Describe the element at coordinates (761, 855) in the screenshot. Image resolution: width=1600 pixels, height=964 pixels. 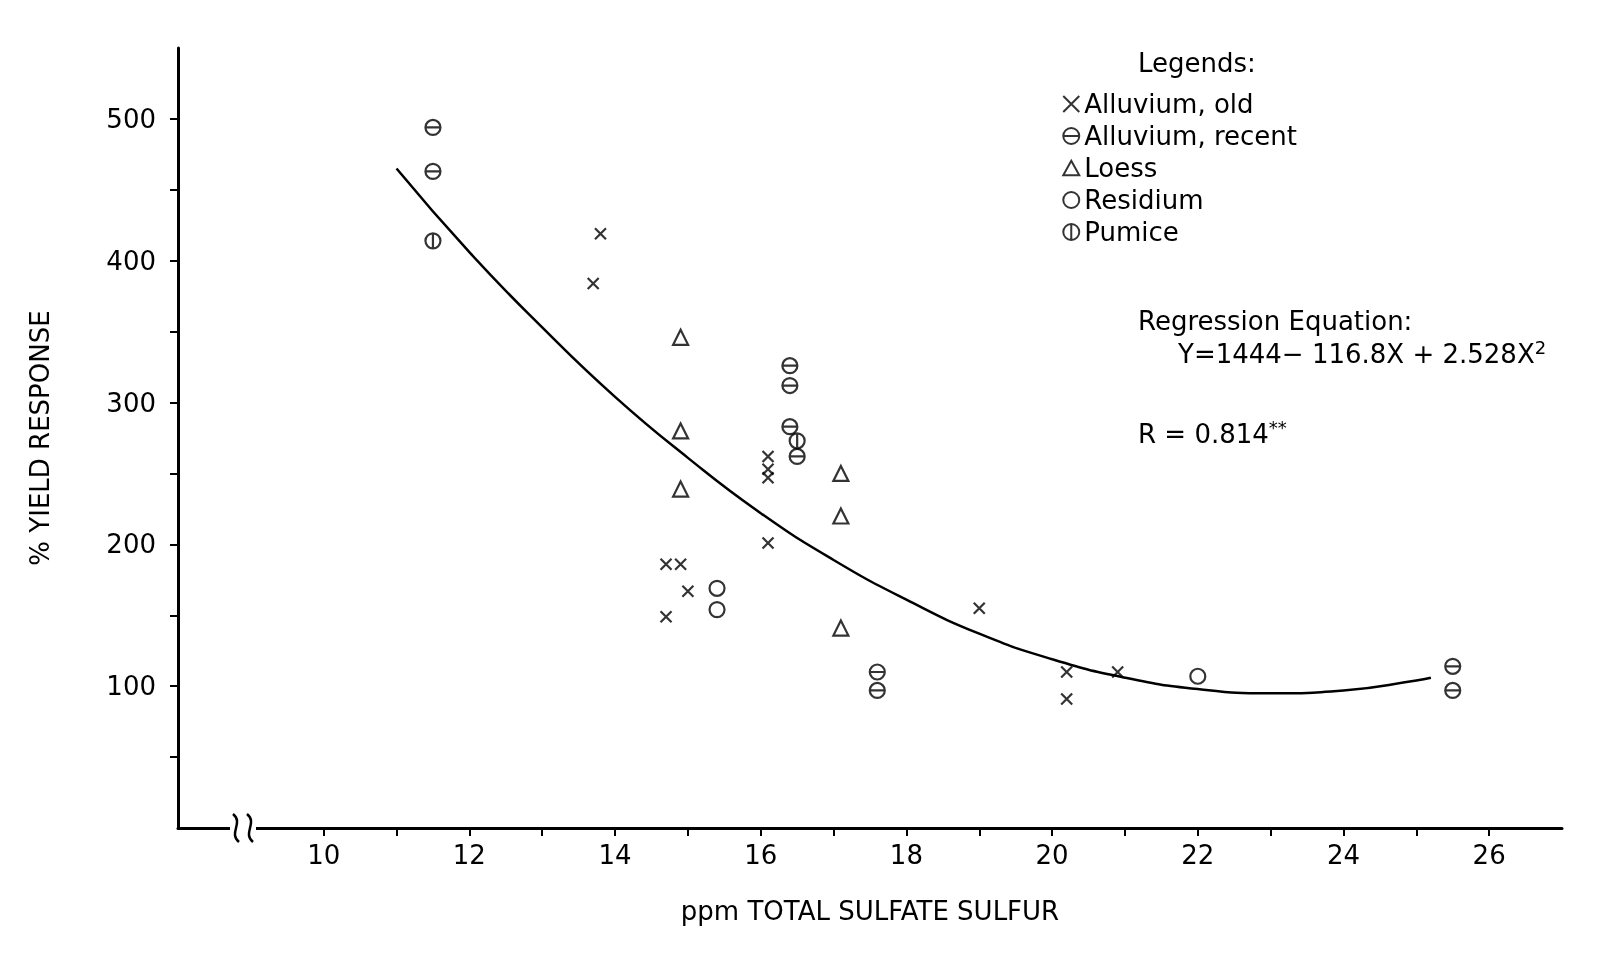
I see `x-tick-label: 16` at that location.